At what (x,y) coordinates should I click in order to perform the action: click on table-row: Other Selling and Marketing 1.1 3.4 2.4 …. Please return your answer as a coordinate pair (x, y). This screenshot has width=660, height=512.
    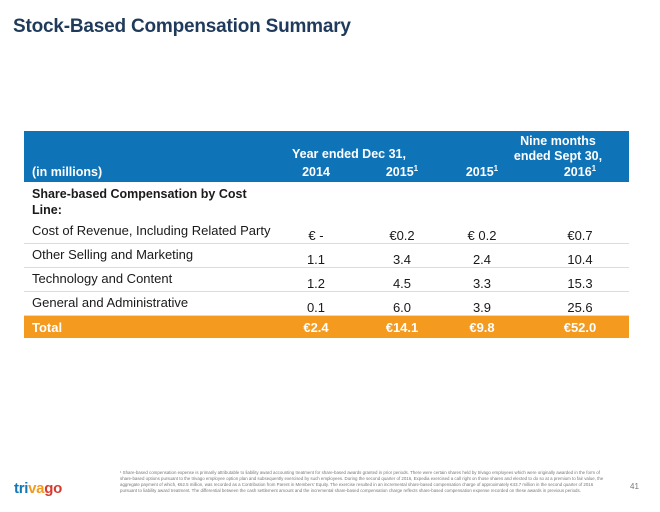
    Looking at the image, I should click on (326, 256).